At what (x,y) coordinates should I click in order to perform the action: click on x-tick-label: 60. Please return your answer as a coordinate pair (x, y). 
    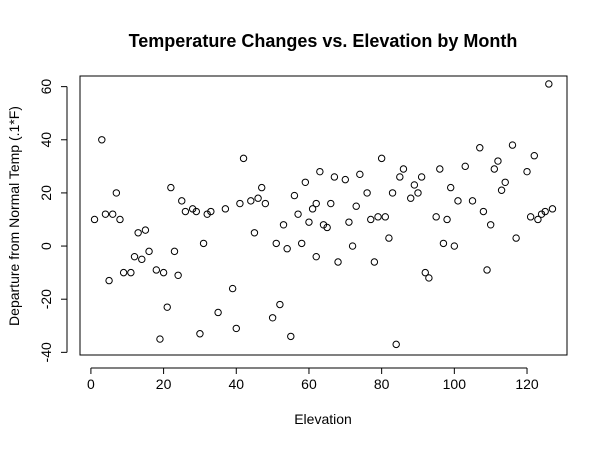
    Looking at the image, I should click on (309, 384).